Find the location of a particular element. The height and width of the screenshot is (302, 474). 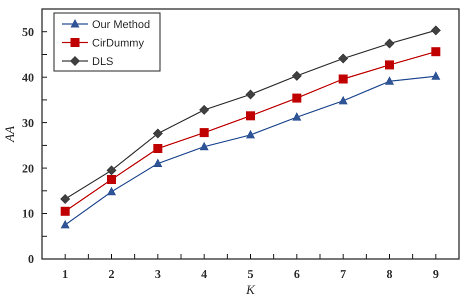

x-tick-label: 6 is located at coordinates (297, 274).